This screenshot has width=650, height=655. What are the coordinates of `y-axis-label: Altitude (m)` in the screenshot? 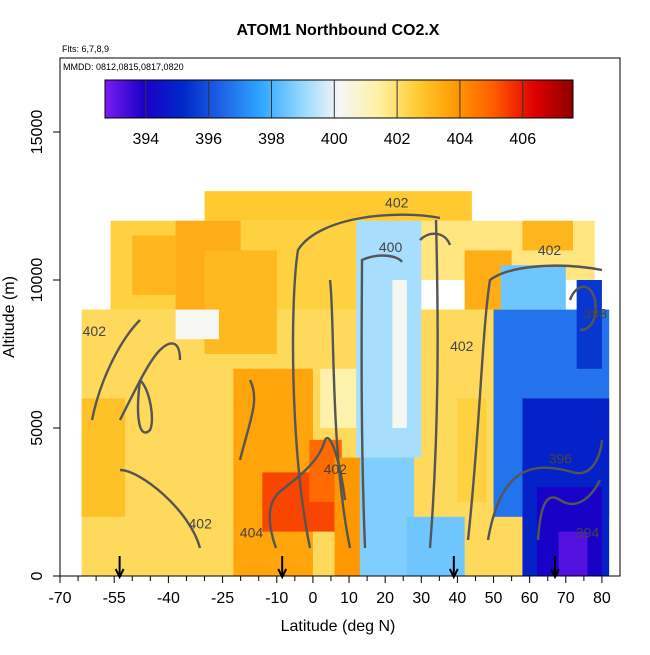 It's located at (9, 317).